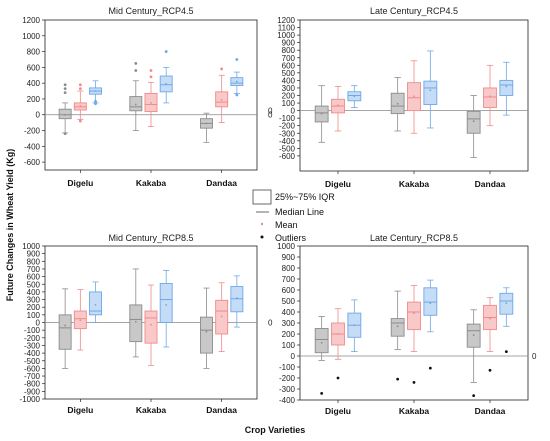 This screenshot has width=550, height=441. Describe the element at coordinates (414, 238) in the screenshot. I see `chart-title: Late Century_RCP8.5` at that location.